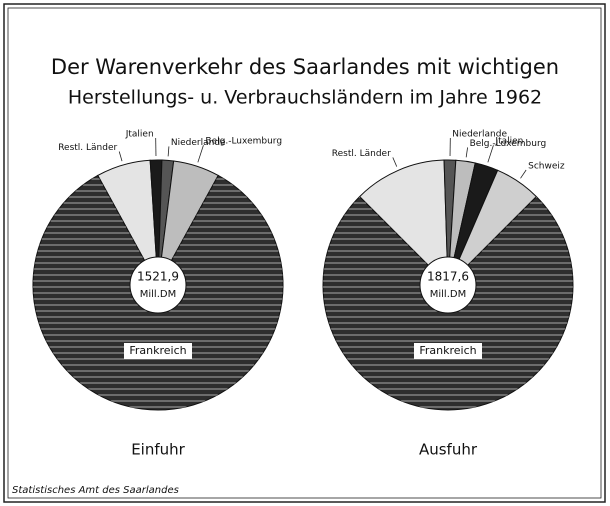 The width and height of the screenshot is (610, 506). What do you see at coordinates (546, 167) in the screenshot?
I see `slice-label: Schweiz` at bounding box center [546, 167].